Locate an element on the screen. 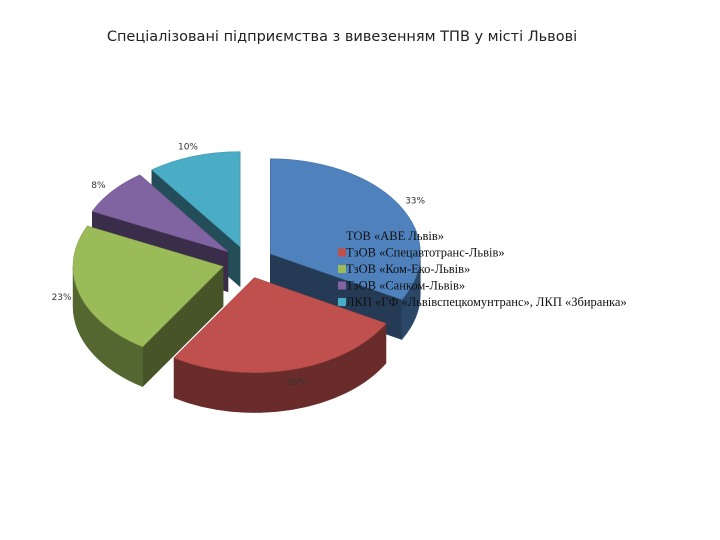  legend-item-2: ТзОВ «Спецавтотранс-Львів» is located at coordinates (421, 253).